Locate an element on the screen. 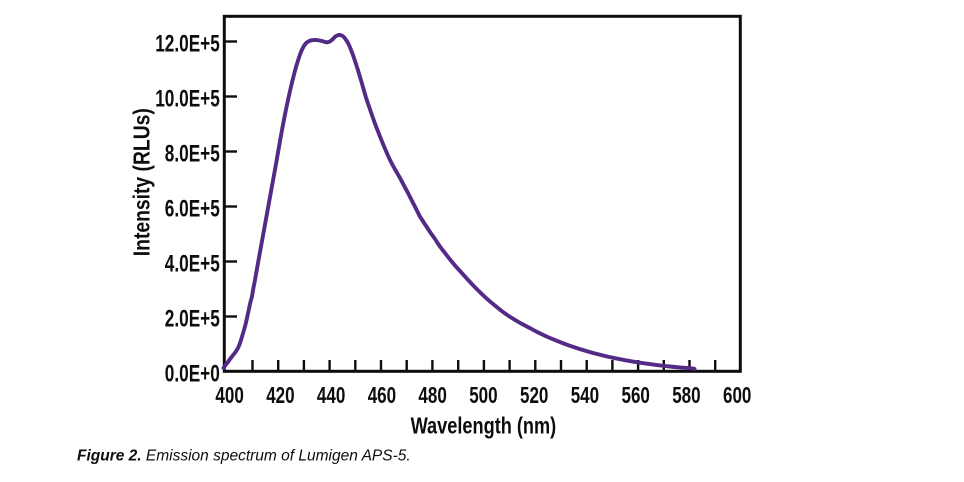  svg-text: 6.0E+5 is located at coordinates (192, 209).